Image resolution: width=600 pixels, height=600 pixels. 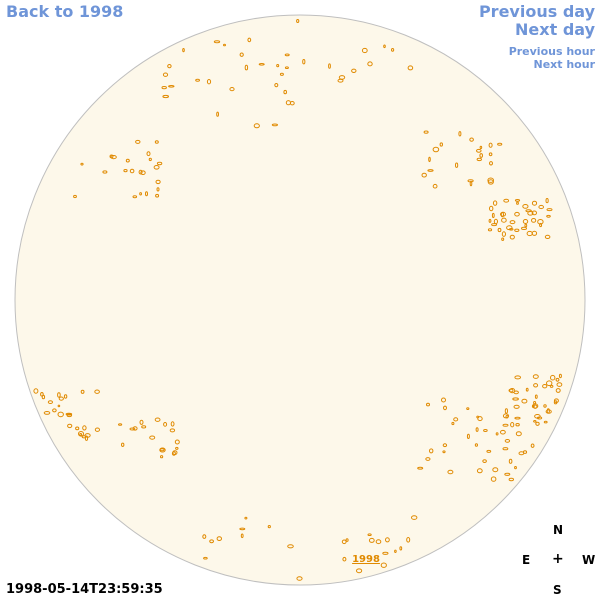 I want to click on year-label: 1998, so click(x=366, y=559).